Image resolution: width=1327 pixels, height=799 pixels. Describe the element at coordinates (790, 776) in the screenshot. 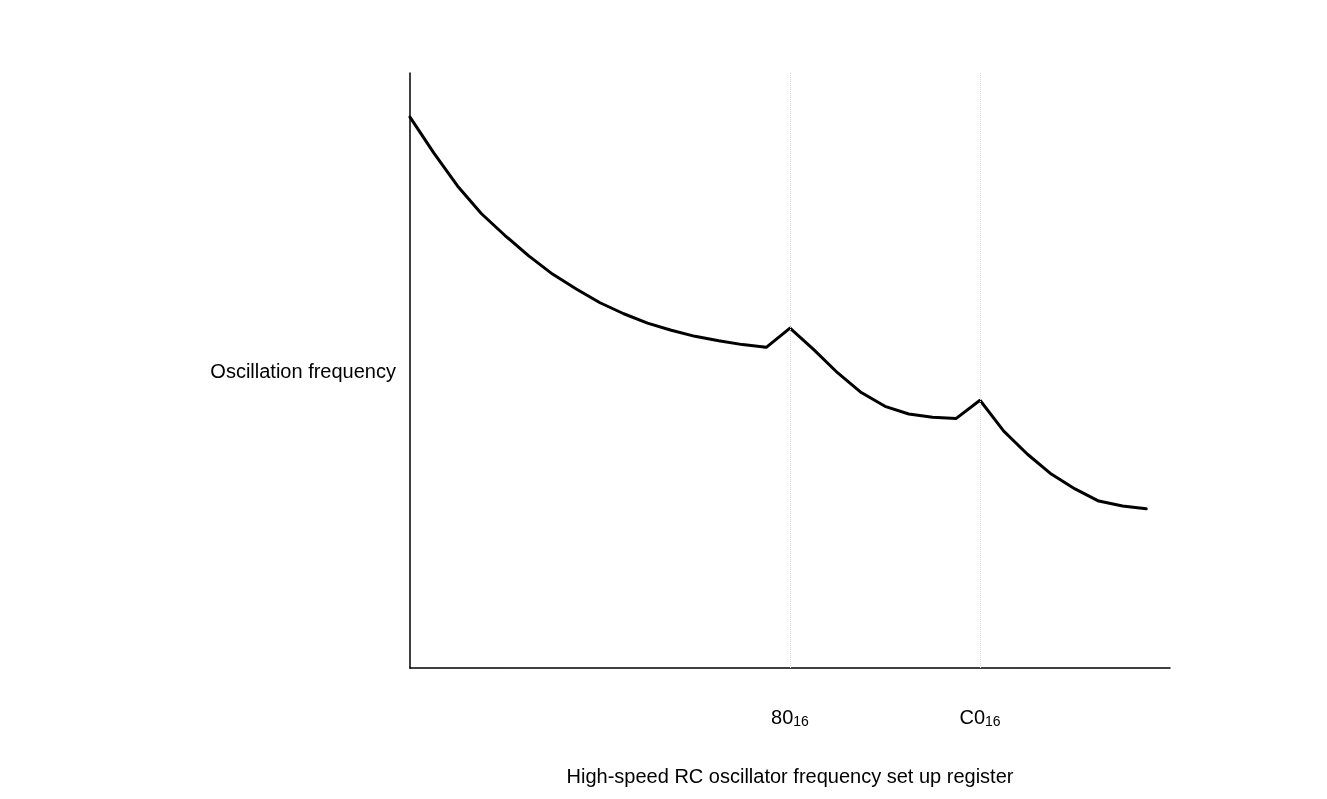

I see `x-axis-title: High-speed RC oscillator frequency set up register` at that location.